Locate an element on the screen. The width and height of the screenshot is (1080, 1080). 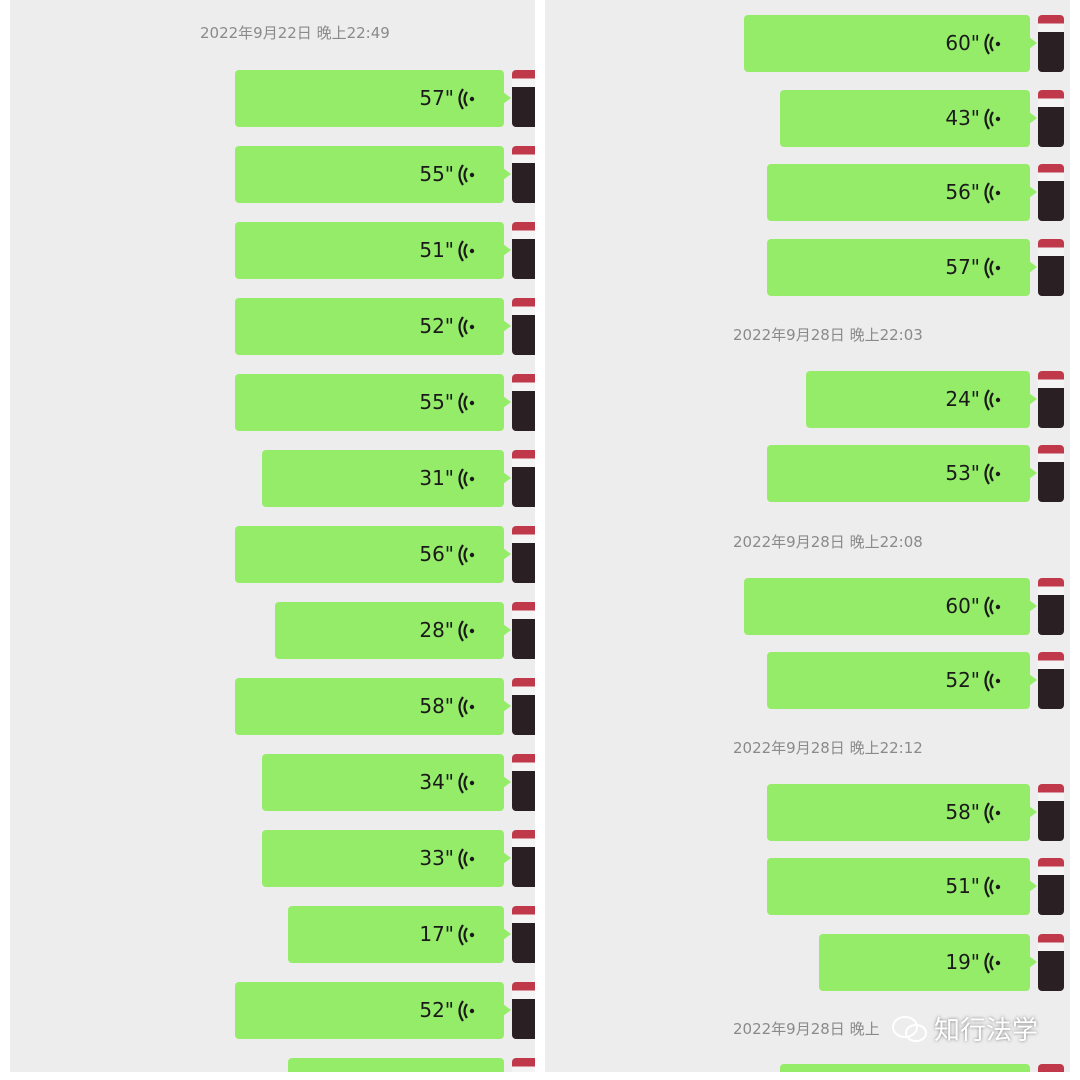
duration: 28" is located at coordinates (436, 630).